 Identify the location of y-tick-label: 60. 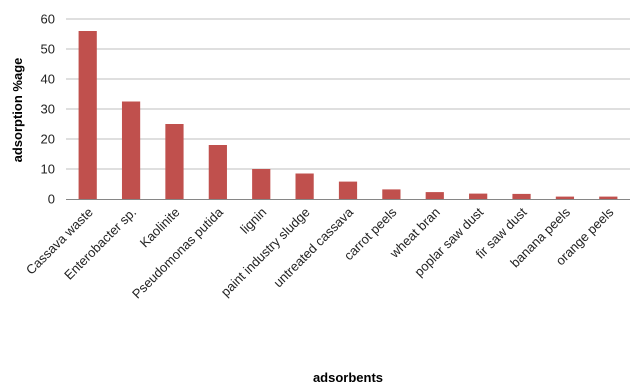
(48, 19).